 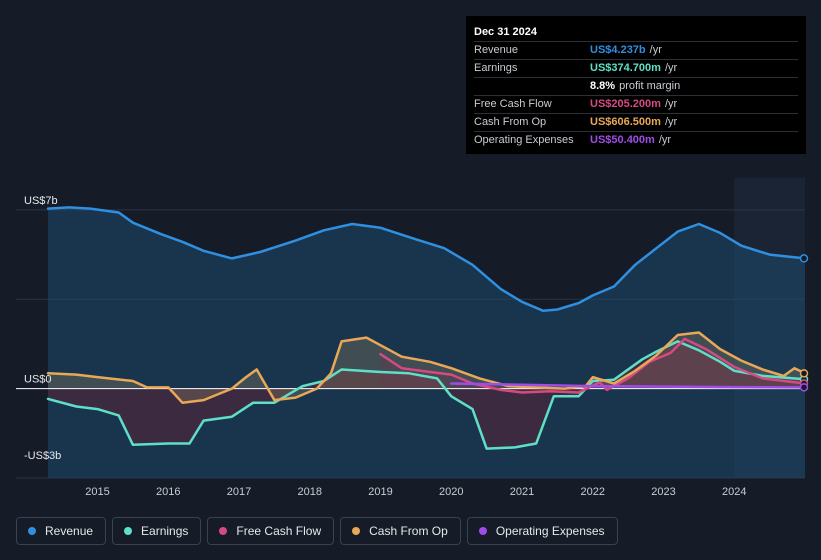 I want to click on x-tick-label: 2017, so click(x=239, y=492).